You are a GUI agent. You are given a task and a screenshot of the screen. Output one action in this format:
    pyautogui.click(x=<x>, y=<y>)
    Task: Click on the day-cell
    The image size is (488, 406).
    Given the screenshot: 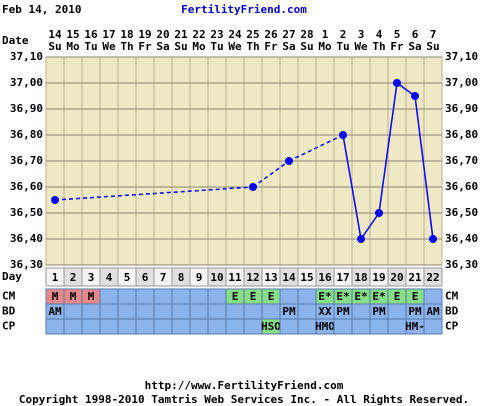 What is the action you would take?
    pyautogui.click(x=433, y=277)
    